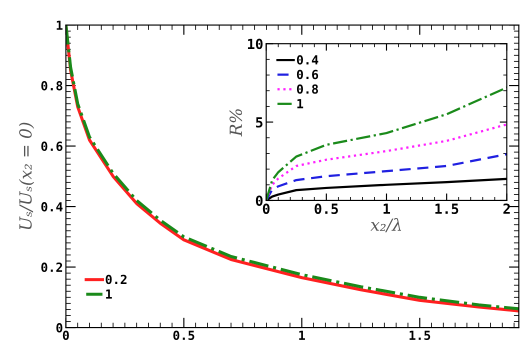 The image size is (523, 358). Describe the element at coordinates (266, 209) in the screenshot. I see `x-tick-label: 0` at that location.